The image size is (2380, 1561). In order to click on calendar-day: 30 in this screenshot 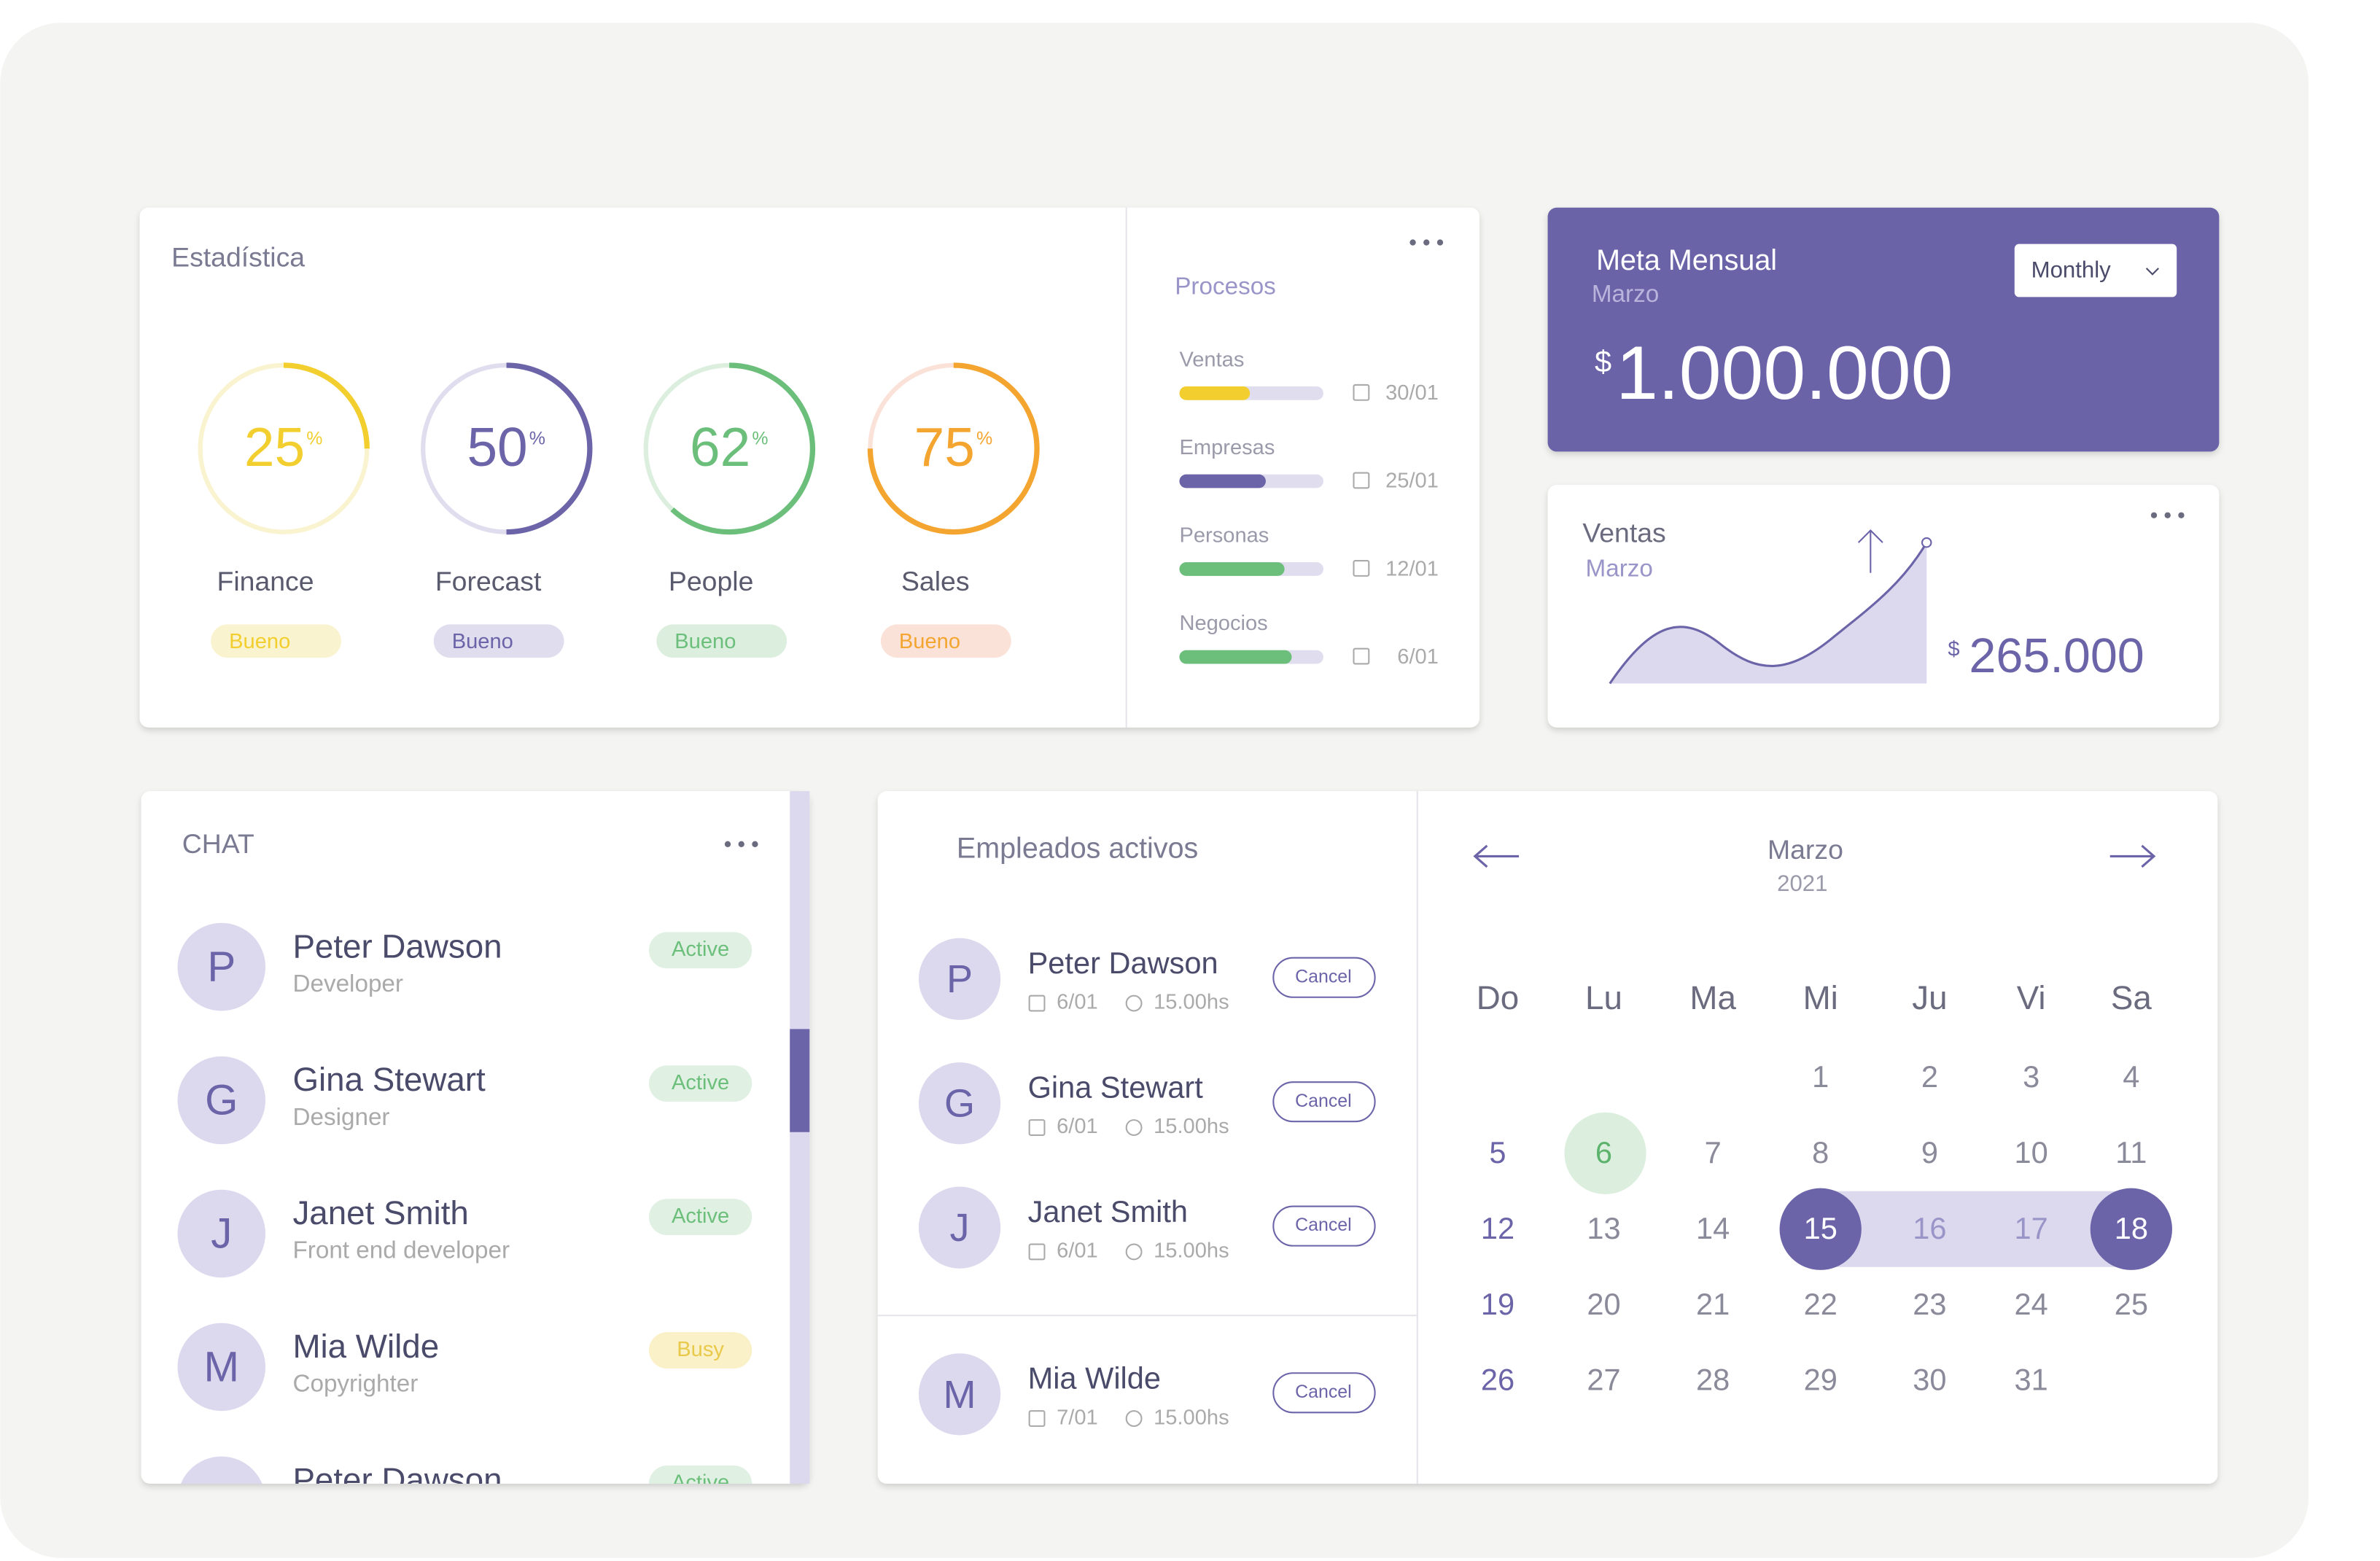, I will do `click(1929, 1380)`.